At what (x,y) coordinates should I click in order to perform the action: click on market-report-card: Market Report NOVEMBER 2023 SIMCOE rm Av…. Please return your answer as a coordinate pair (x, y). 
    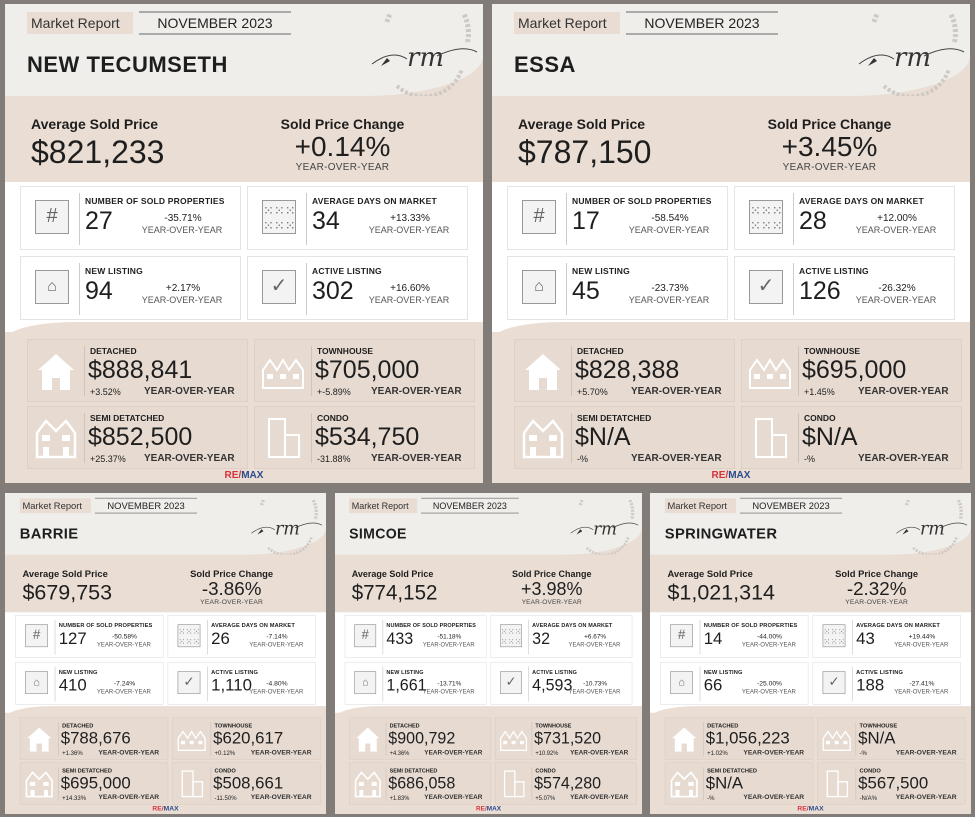
    Looking at the image, I should click on (488, 653).